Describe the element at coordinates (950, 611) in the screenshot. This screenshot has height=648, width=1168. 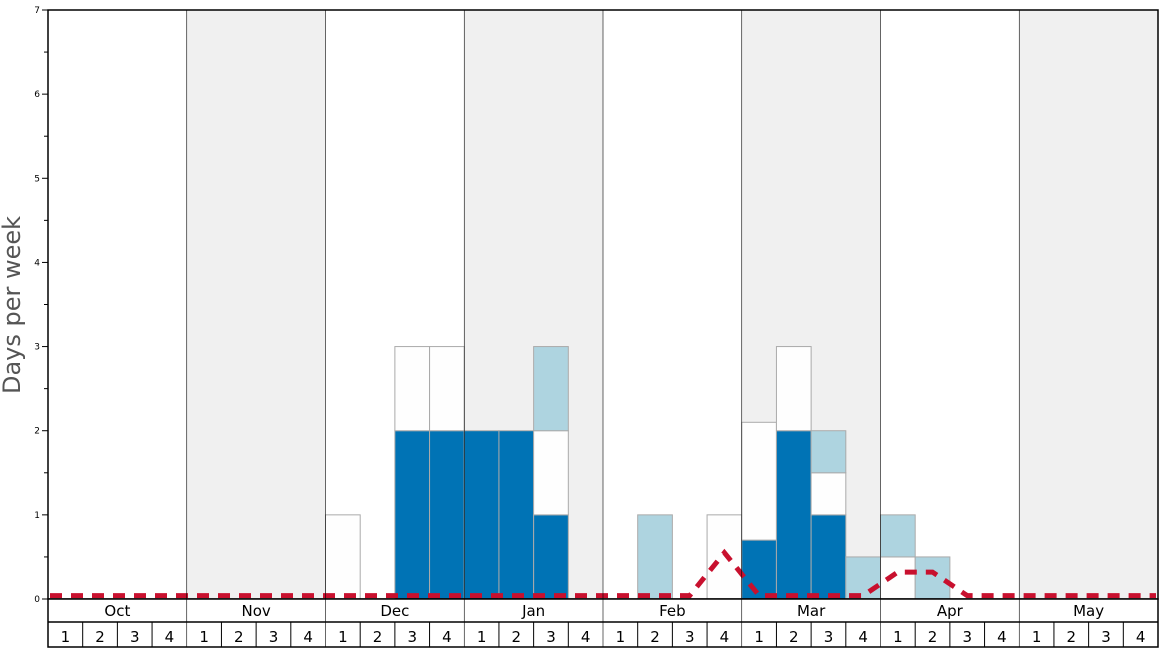
I see `month-label-apr: Apr` at that location.